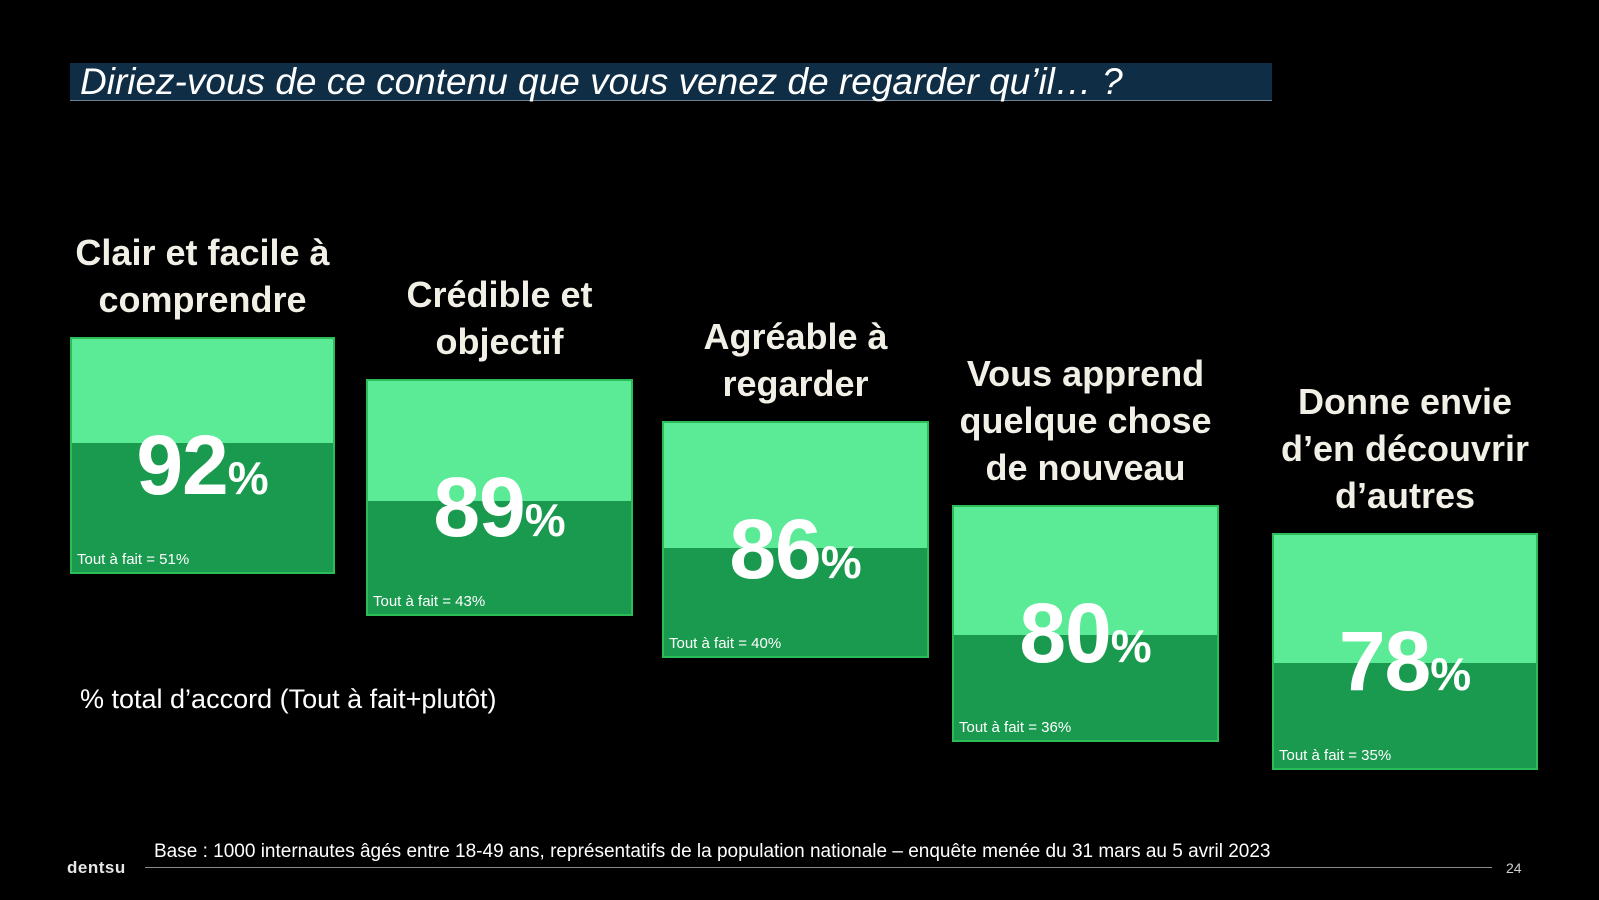 This screenshot has width=1599, height=900. I want to click on tout-a-fait-label: Tout à fait = 43%, so click(429, 601).